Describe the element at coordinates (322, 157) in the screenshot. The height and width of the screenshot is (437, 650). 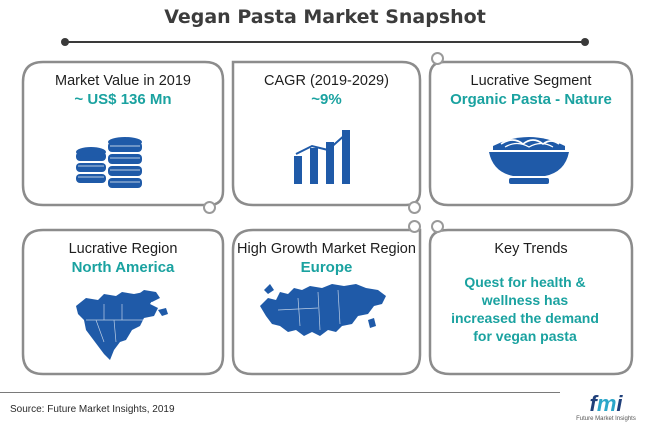
I see `bar-chart-icon` at that location.